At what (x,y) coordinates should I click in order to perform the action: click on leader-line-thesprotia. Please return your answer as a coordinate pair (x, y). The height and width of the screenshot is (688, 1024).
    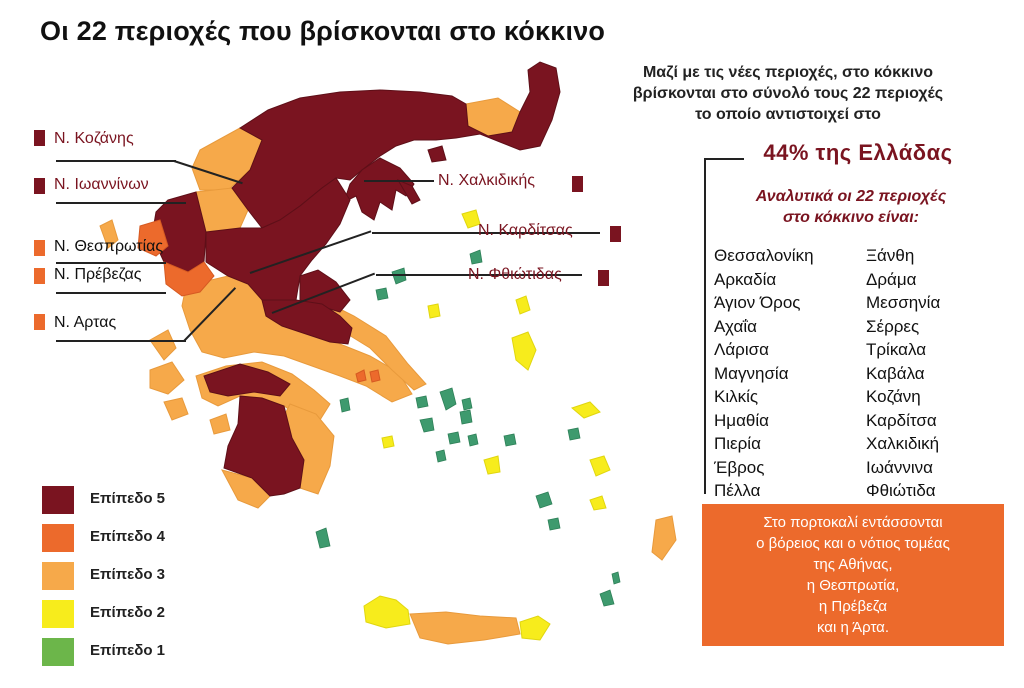
    Looking at the image, I should click on (111, 263).